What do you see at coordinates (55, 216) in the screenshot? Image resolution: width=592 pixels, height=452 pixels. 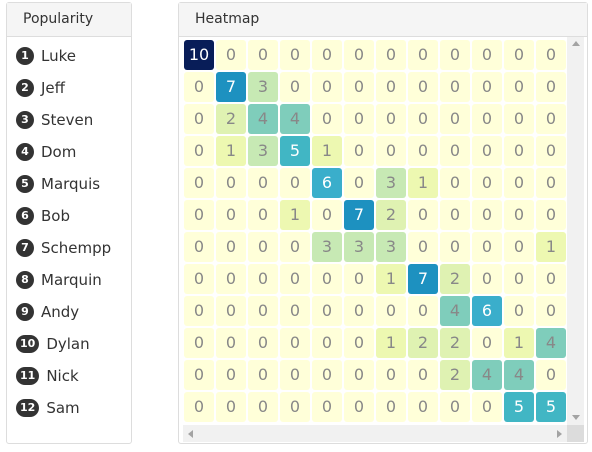 I see `player-name: Bob` at bounding box center [55, 216].